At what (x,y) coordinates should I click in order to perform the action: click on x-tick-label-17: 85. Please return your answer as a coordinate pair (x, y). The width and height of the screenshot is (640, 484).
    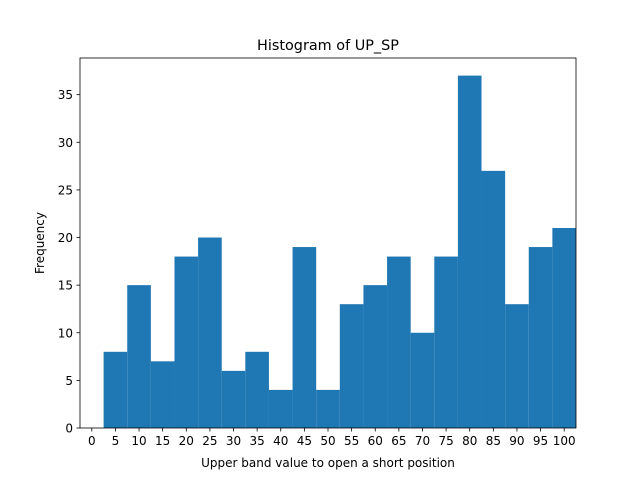
    Looking at the image, I should click on (493, 441).